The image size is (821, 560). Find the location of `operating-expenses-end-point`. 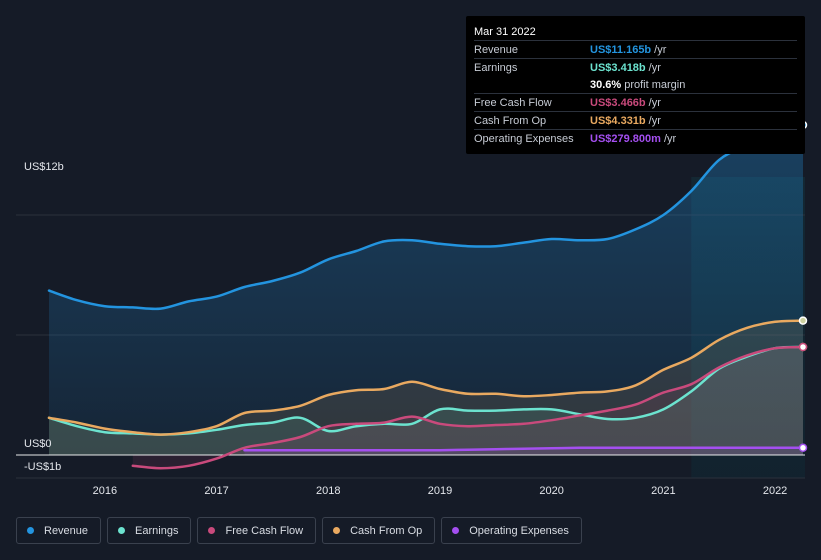

operating-expenses-end-point is located at coordinates (803, 448).